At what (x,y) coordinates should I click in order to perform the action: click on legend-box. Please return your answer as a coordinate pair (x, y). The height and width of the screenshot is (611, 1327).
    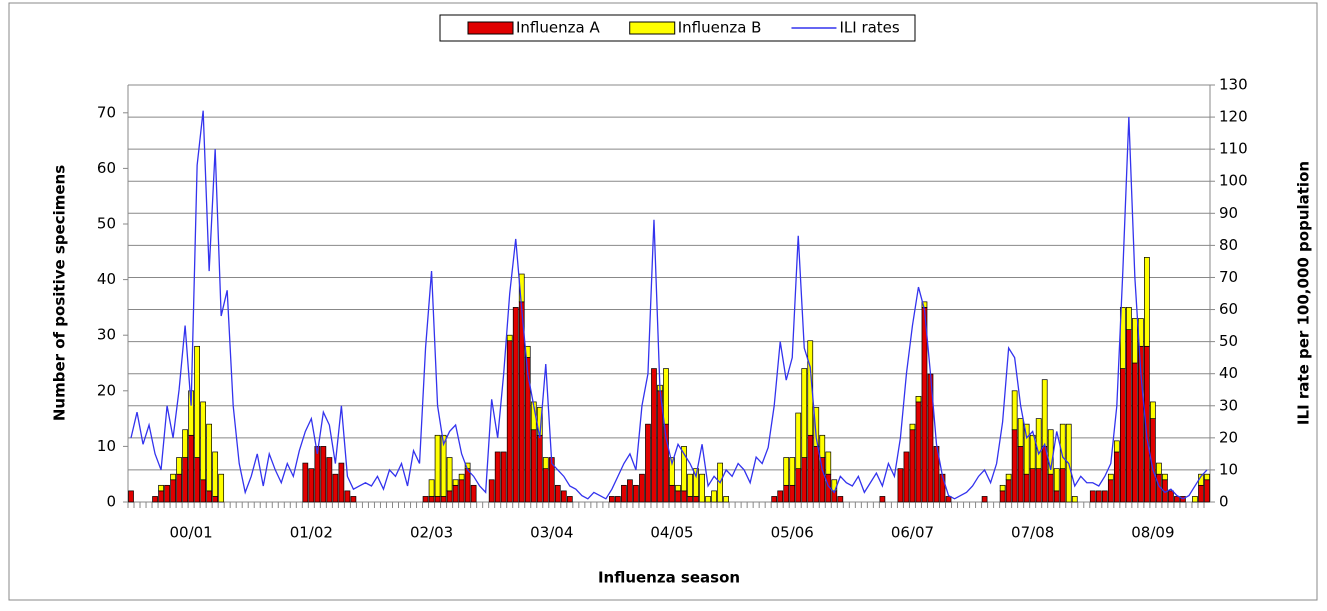
    Looking at the image, I should click on (677, 28).